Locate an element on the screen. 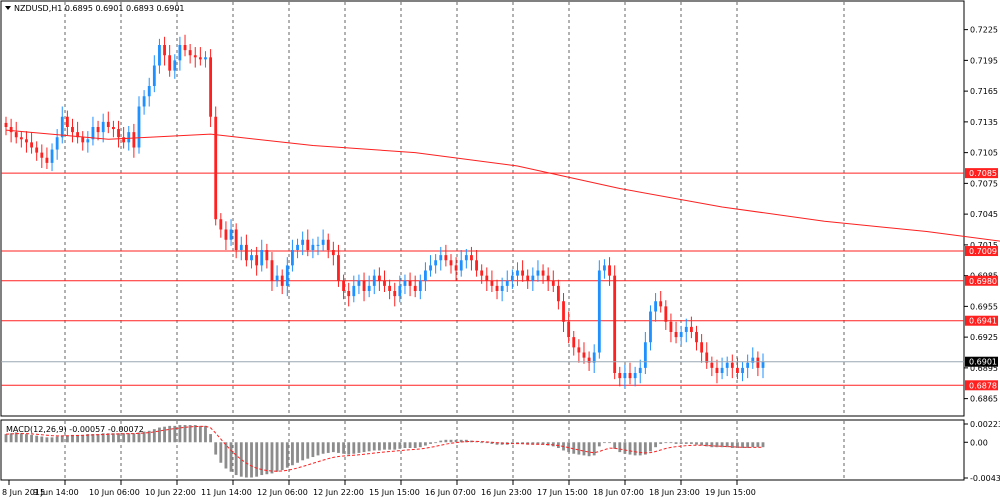 The width and height of the screenshot is (1000, 498). level-tag-label: 0.6980 is located at coordinates (983, 281).